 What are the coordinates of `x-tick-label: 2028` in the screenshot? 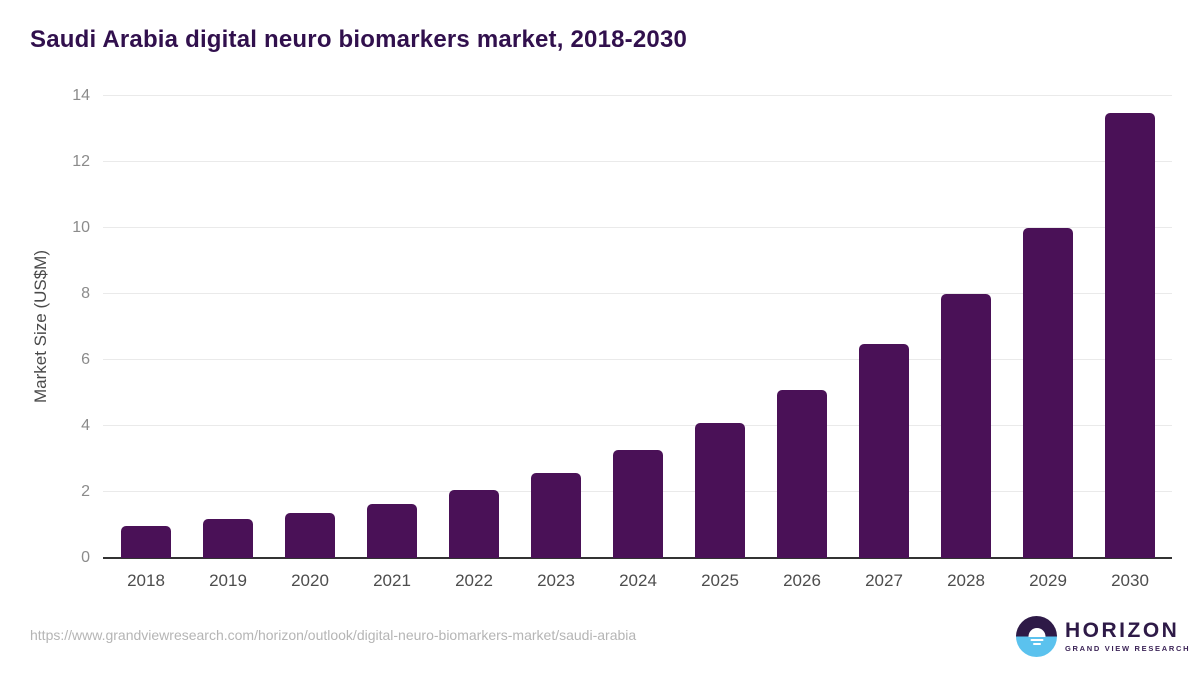 It's located at (966, 580).